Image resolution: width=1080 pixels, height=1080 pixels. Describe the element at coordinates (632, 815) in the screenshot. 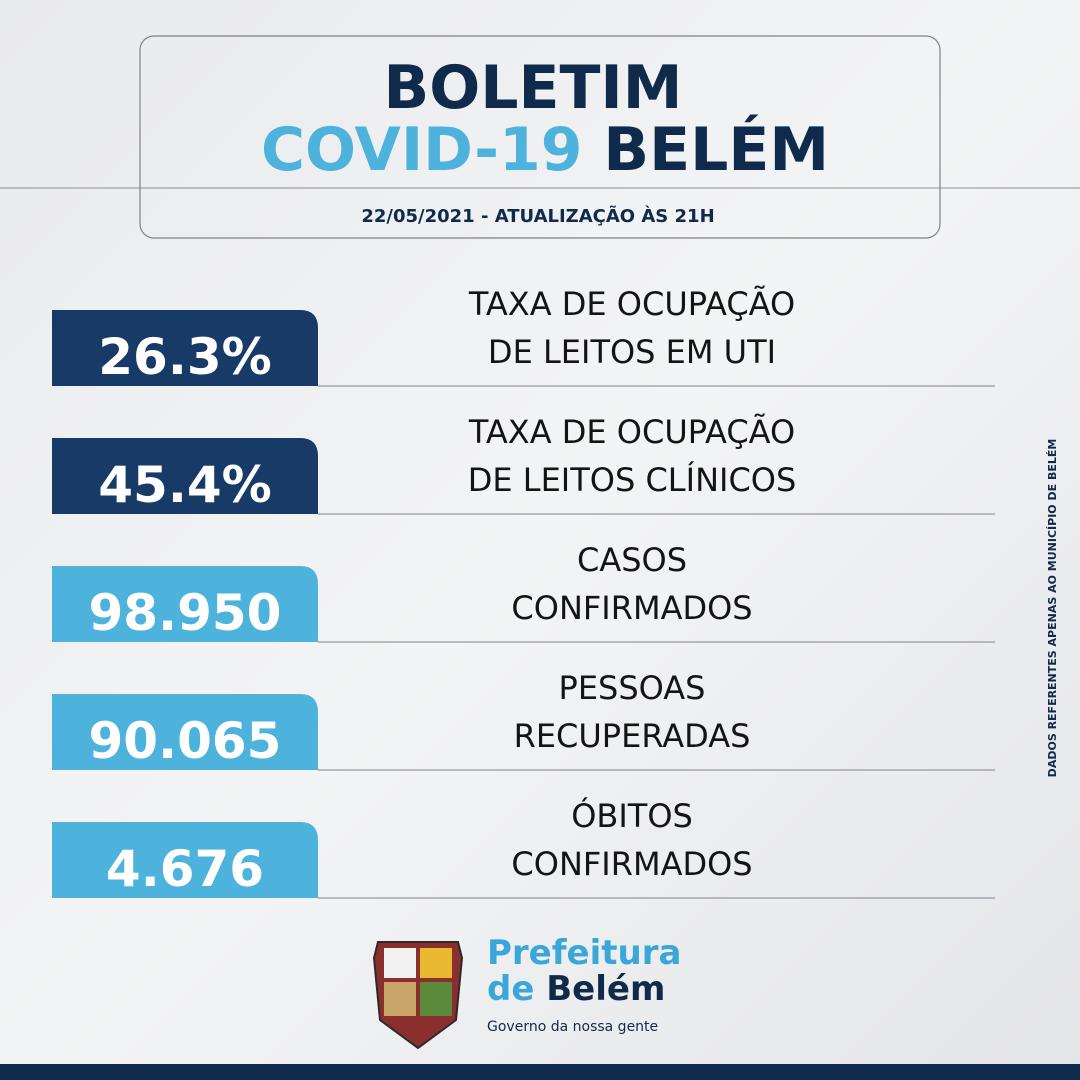

I see `stat-label: ÓBITOS` at that location.